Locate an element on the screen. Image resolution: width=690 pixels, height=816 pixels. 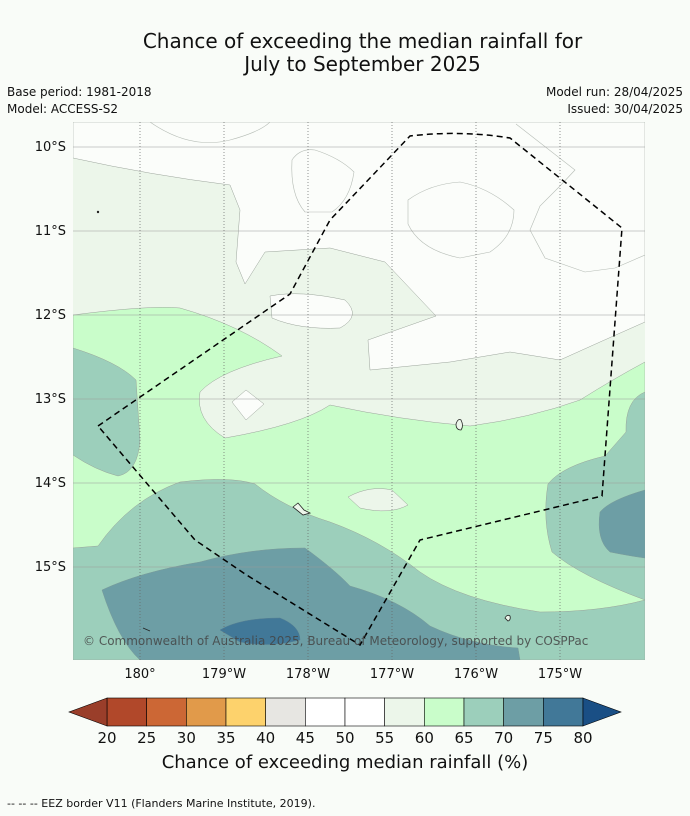
island-d is located at coordinates (146, 629).